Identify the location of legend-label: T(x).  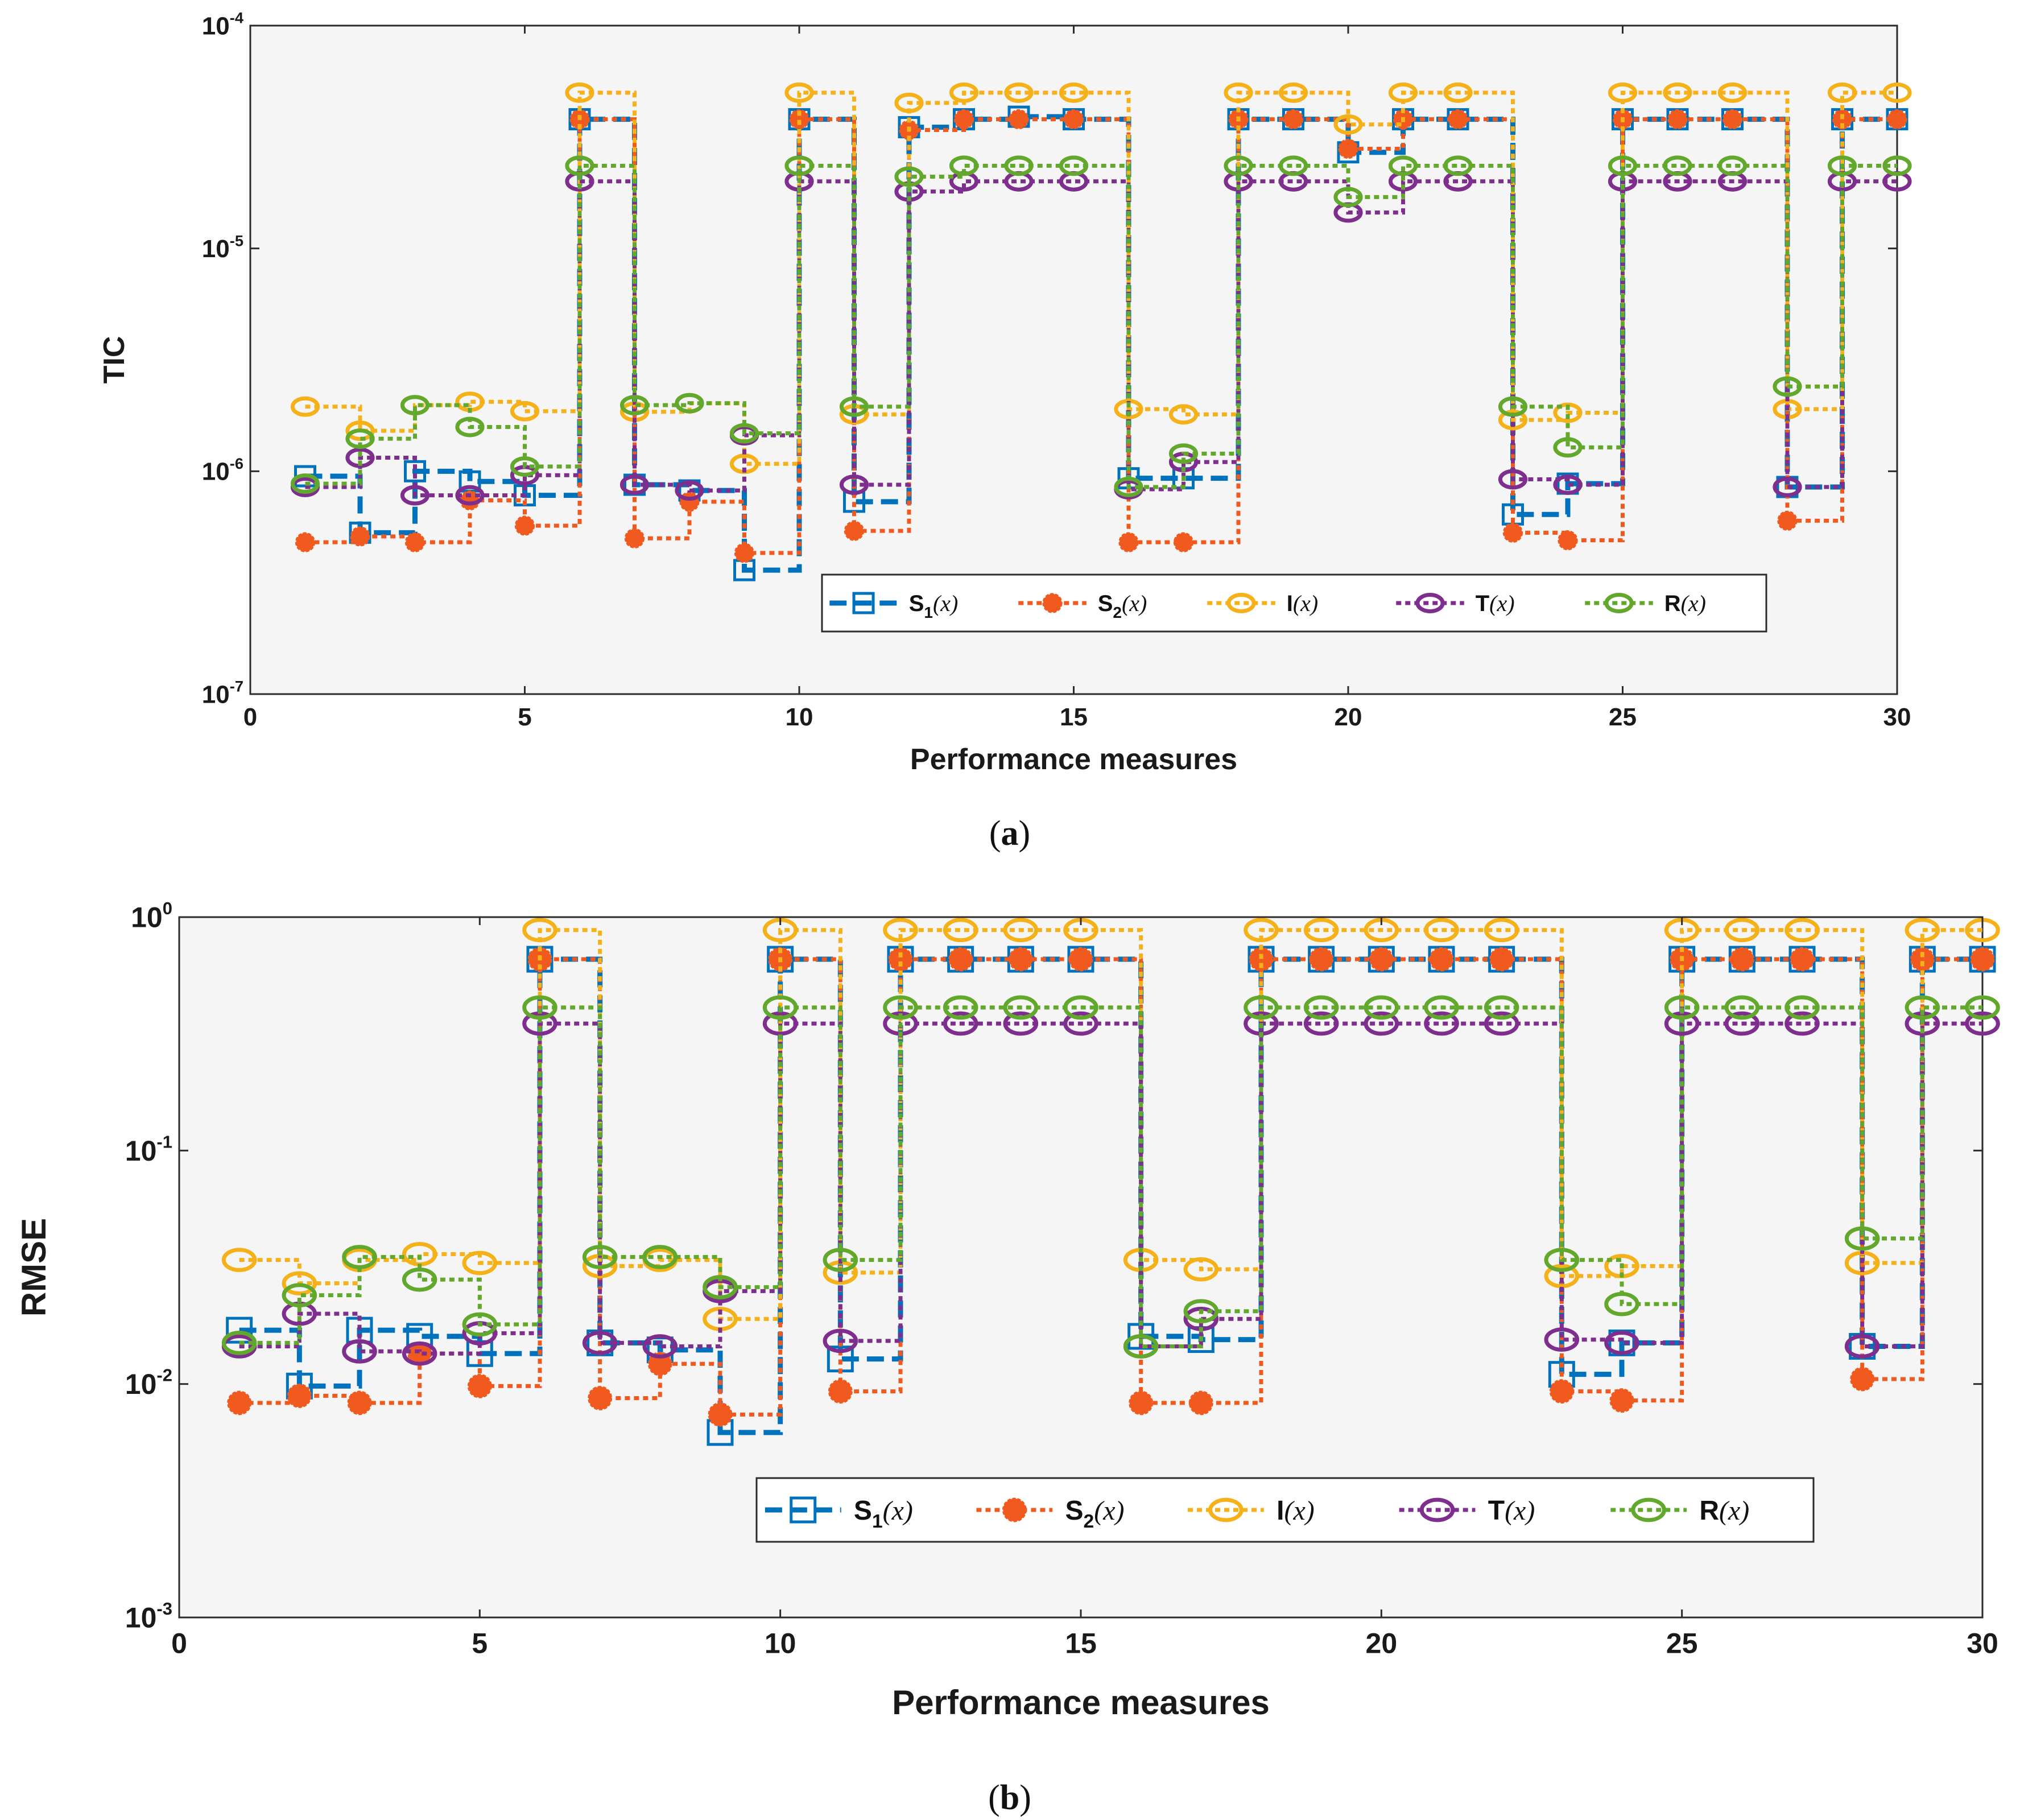
(1495, 603).